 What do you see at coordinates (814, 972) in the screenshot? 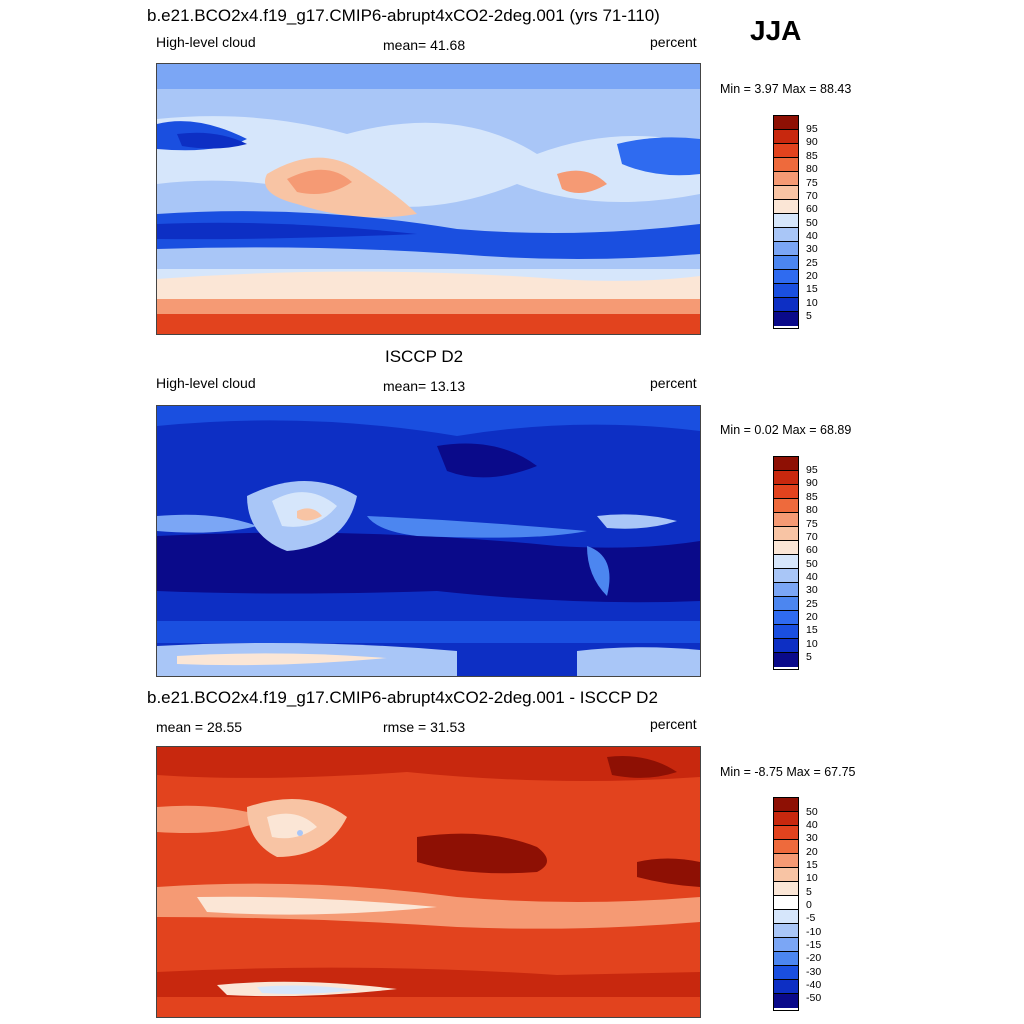
I see `colorbar-tick-label: -30` at bounding box center [814, 972].